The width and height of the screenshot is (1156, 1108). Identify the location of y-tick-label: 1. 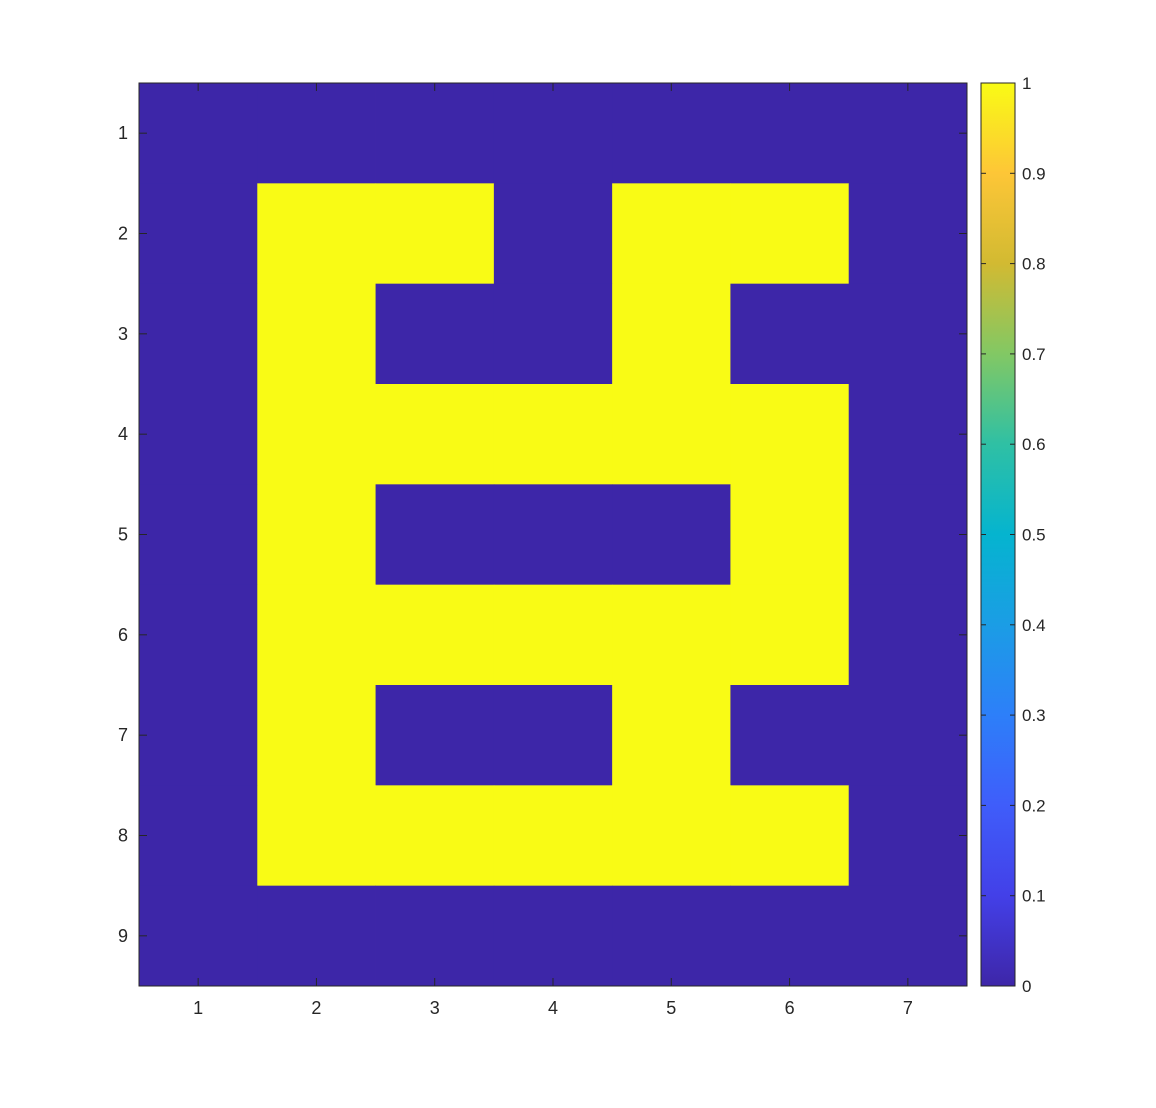
(123, 133).